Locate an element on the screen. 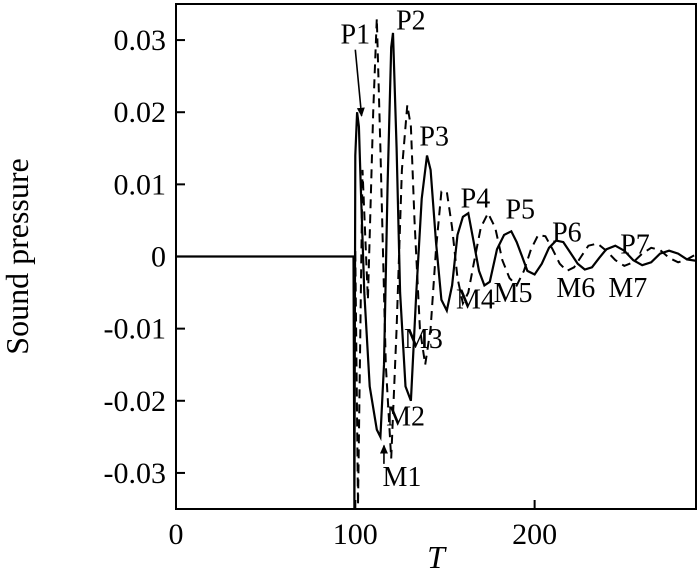 This screenshot has width=700, height=579. annotation-p7: P7 is located at coordinates (635, 245).